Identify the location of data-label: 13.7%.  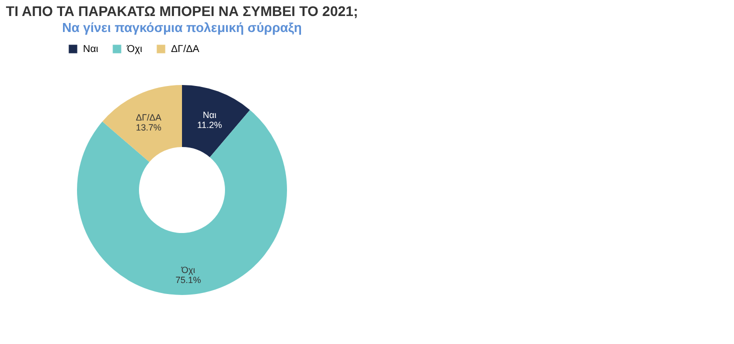
(149, 127).